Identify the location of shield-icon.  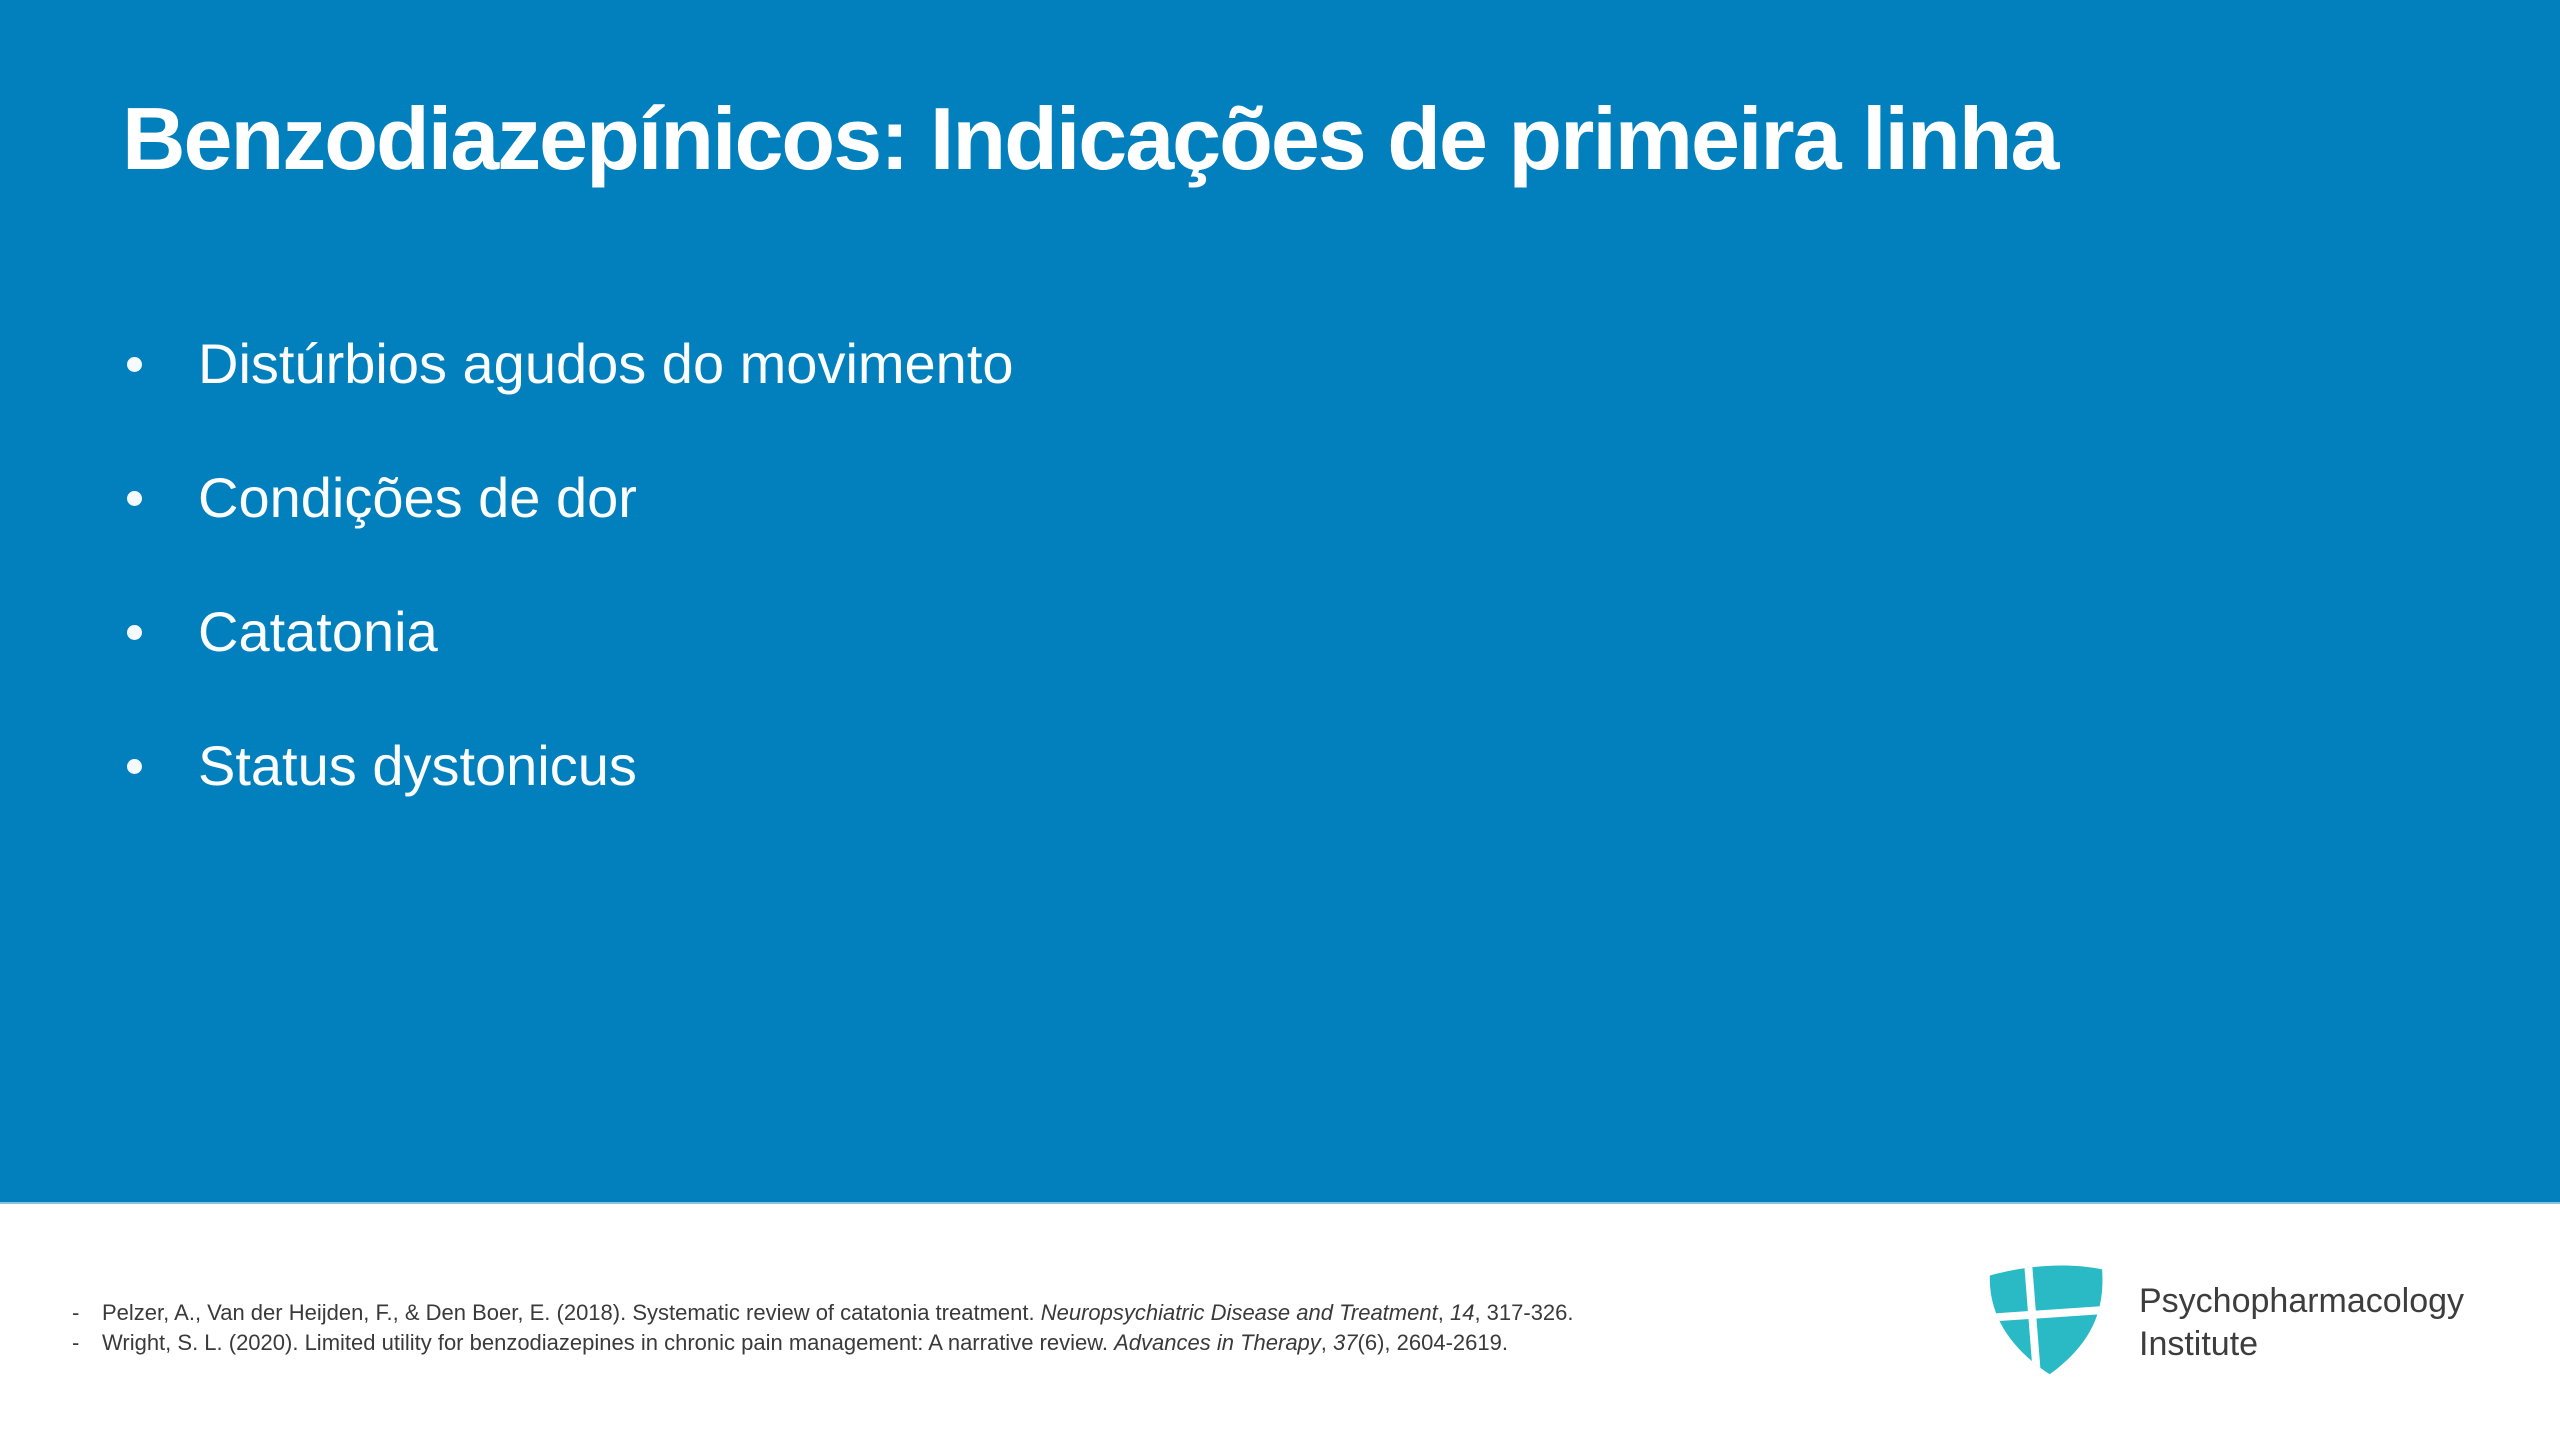
(2046, 1320).